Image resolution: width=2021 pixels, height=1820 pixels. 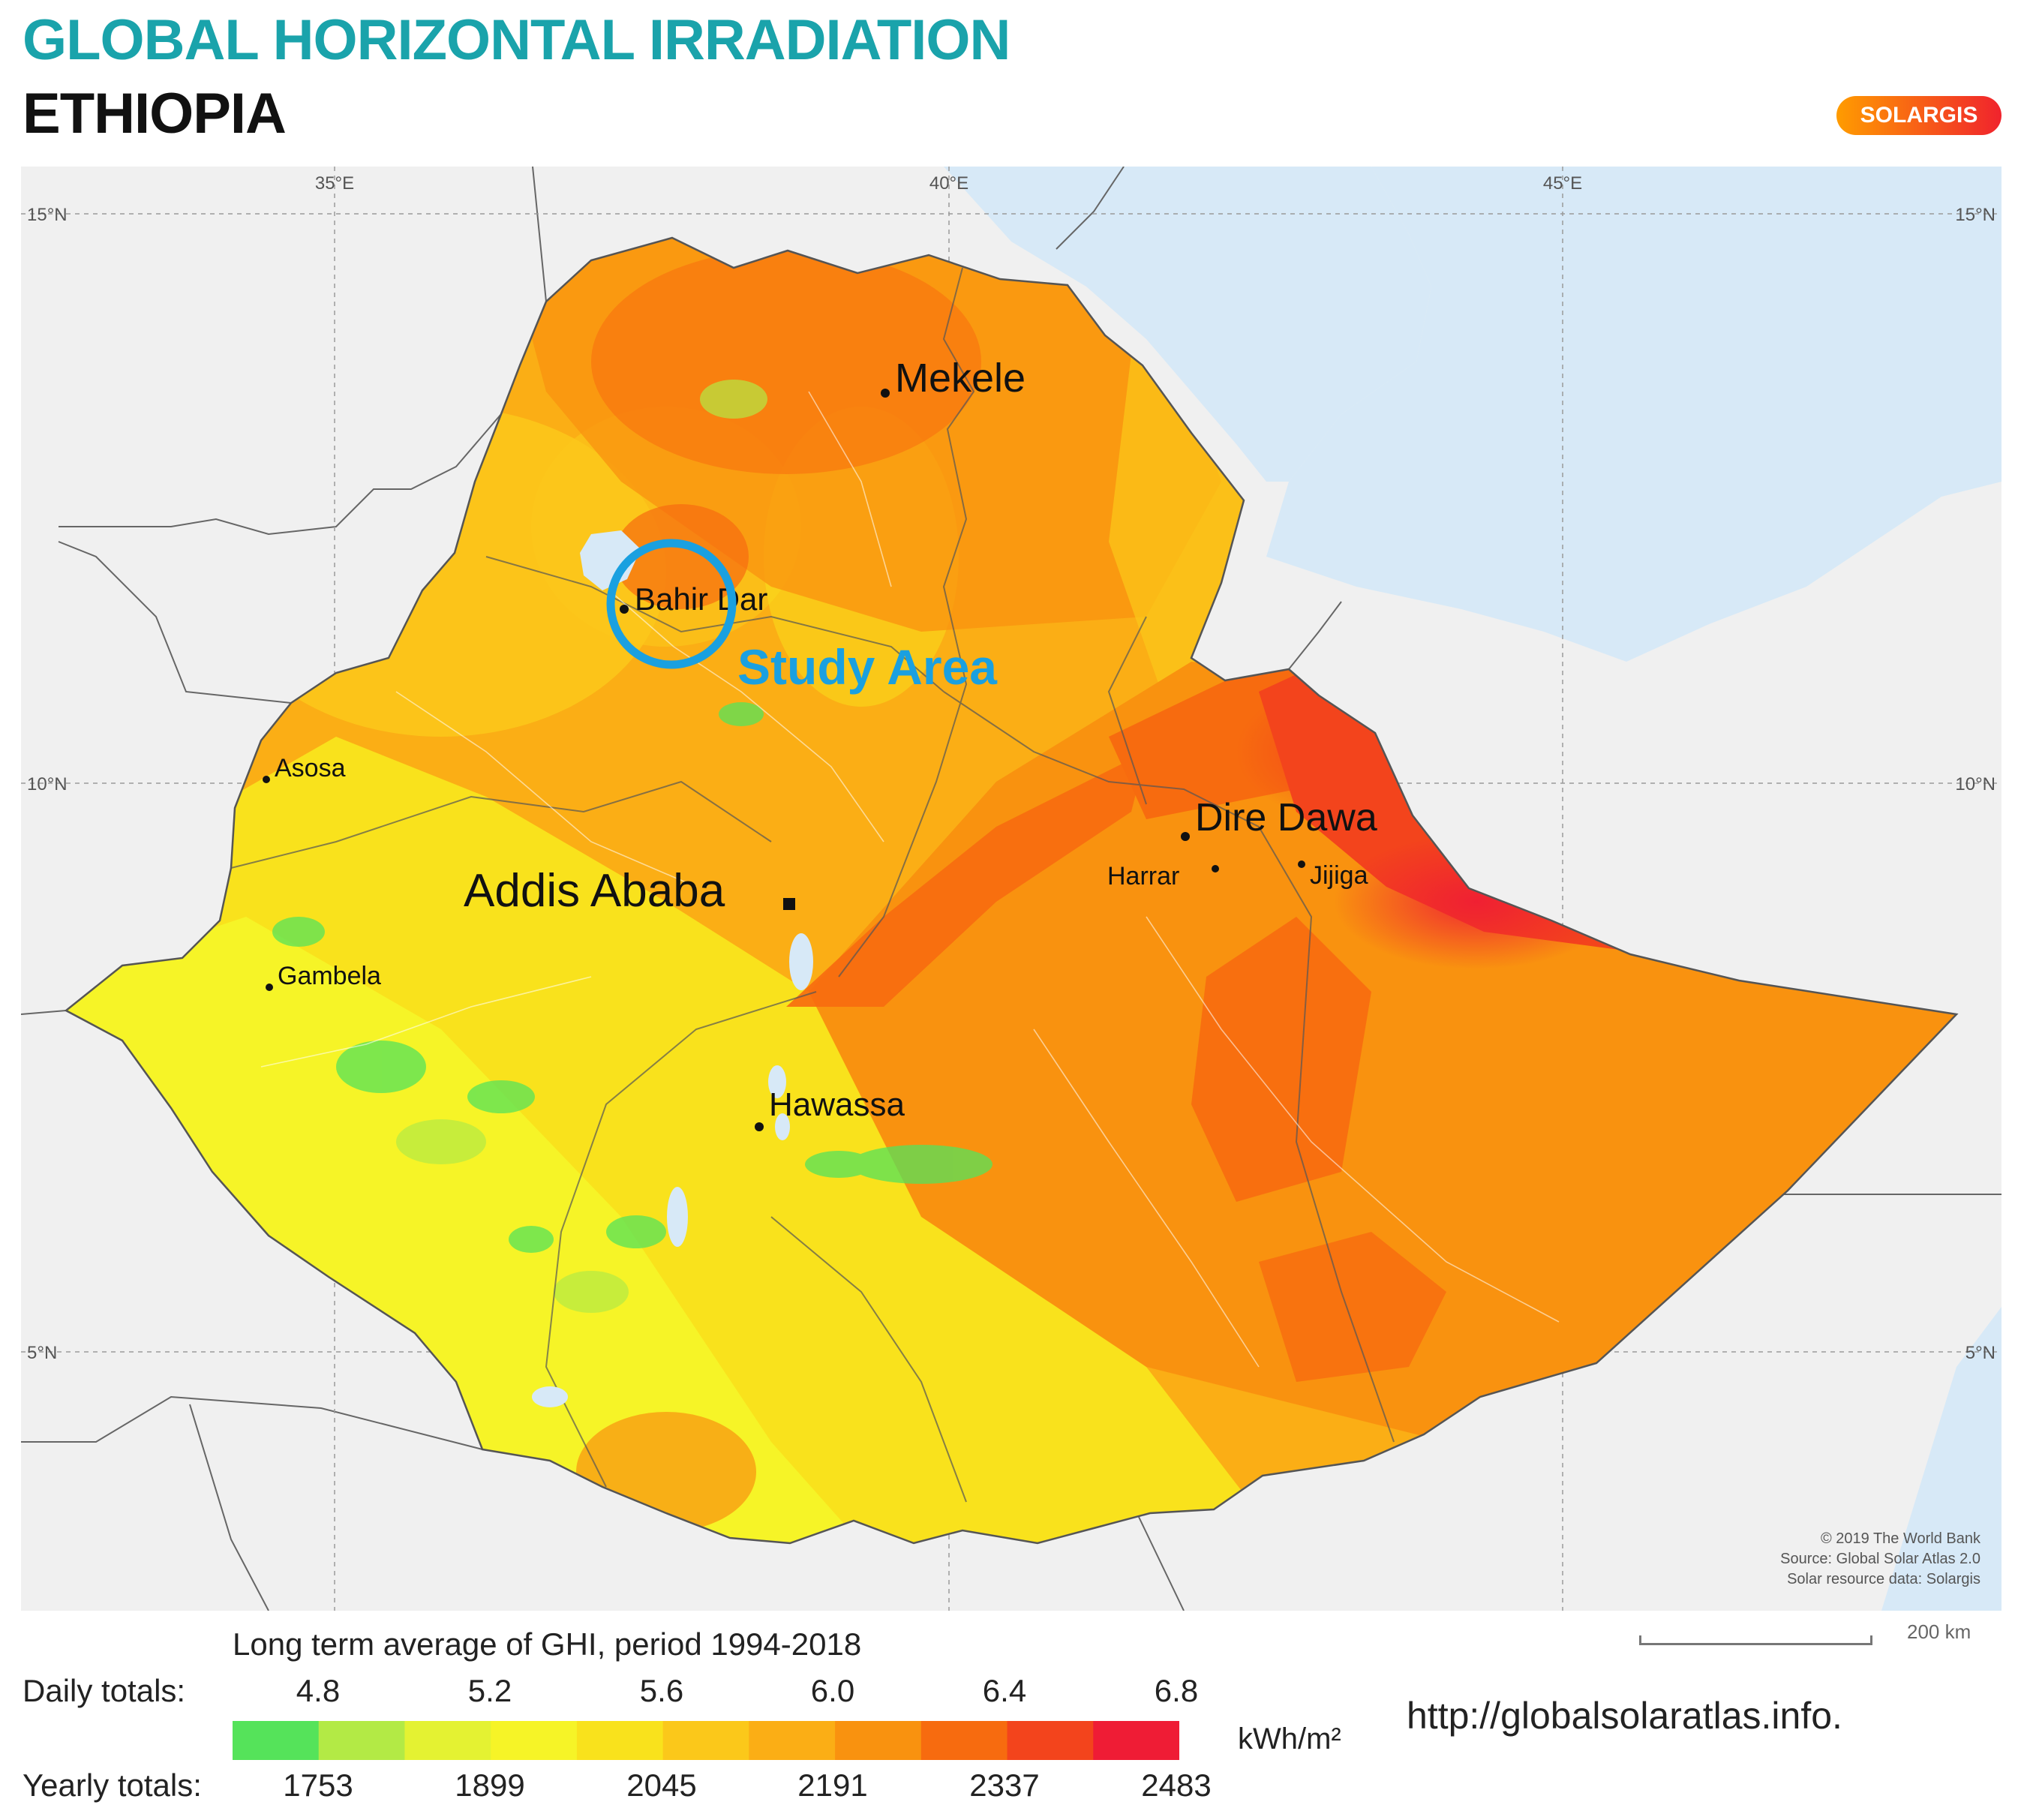 What do you see at coordinates (1339, 875) in the screenshot?
I see `label-jijiga: Jijiga` at bounding box center [1339, 875].